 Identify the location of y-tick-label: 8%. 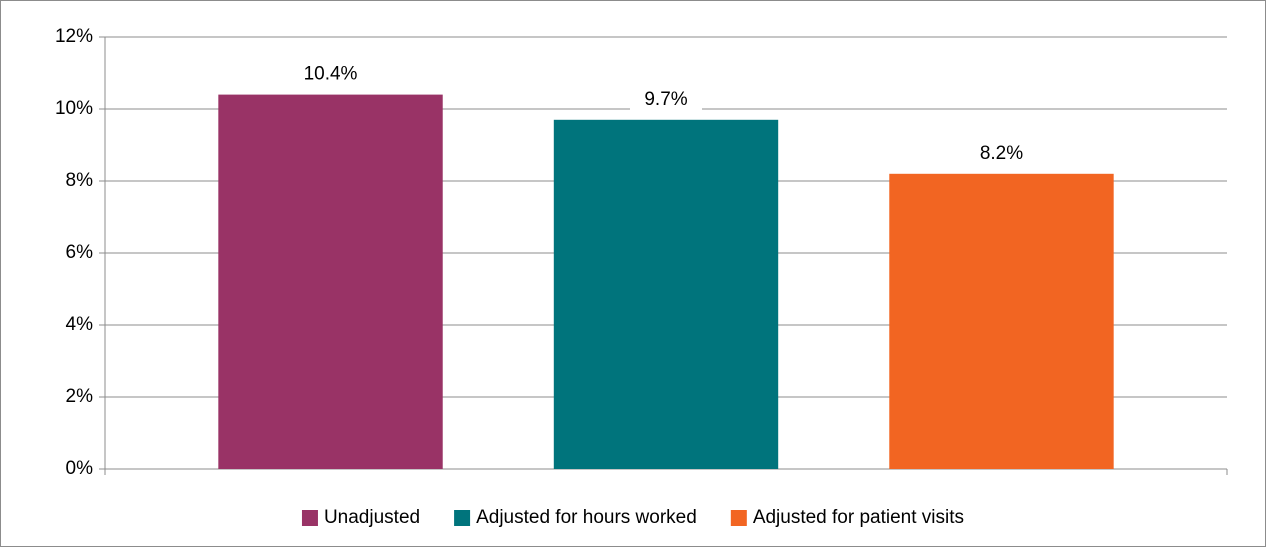
(80, 180).